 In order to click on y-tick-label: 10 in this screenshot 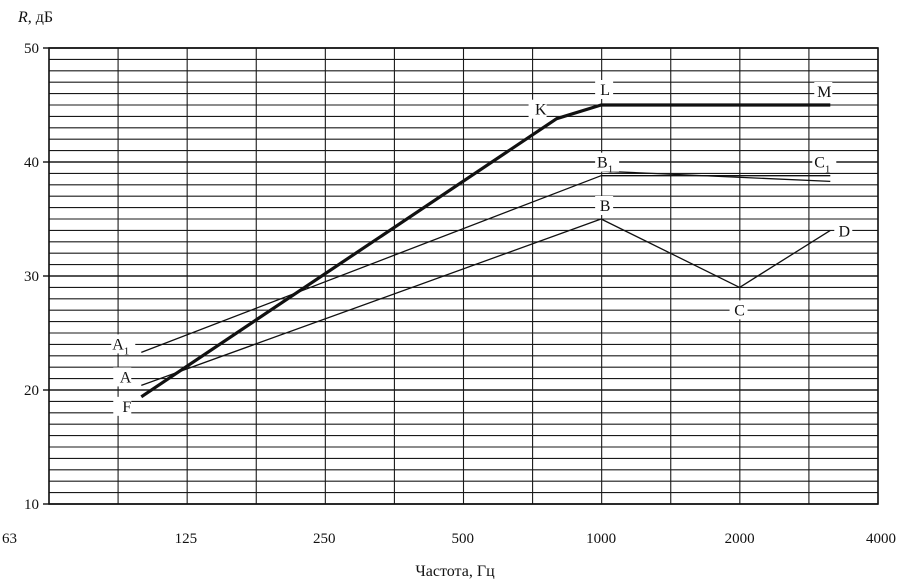, I will do `click(31, 505)`.